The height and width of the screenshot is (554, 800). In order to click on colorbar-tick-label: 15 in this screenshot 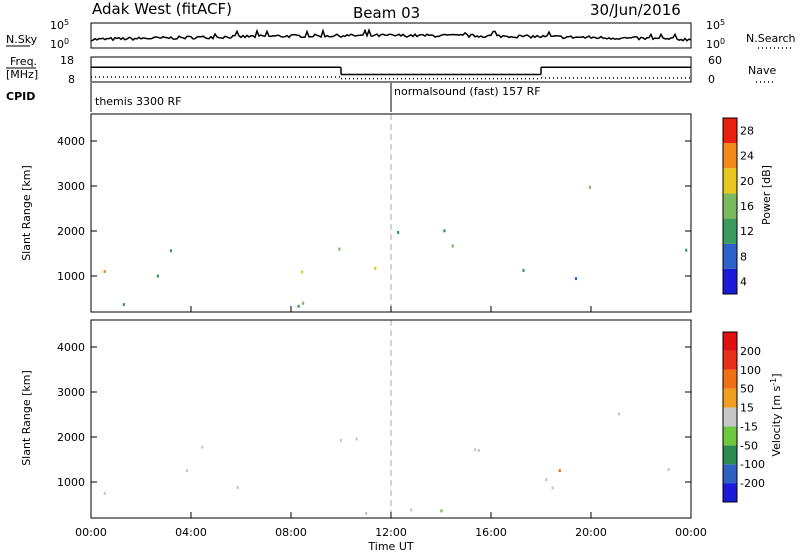, I will do `click(747, 408)`.